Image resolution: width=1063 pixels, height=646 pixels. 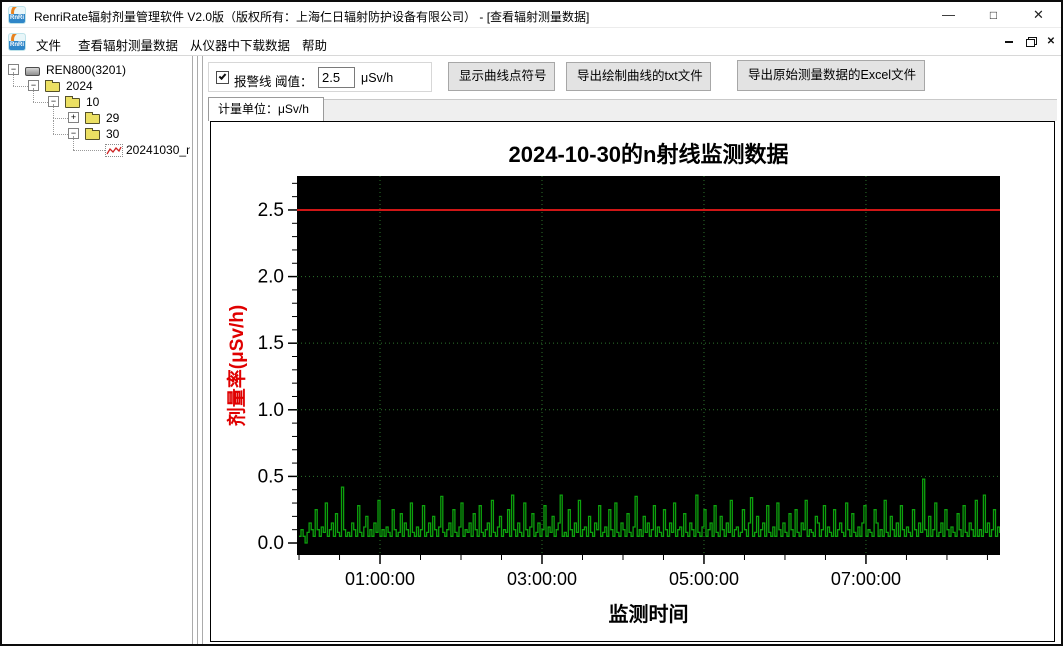 What do you see at coordinates (79, 86) in the screenshot?
I see `tree-item-label: 2024` at bounding box center [79, 86].